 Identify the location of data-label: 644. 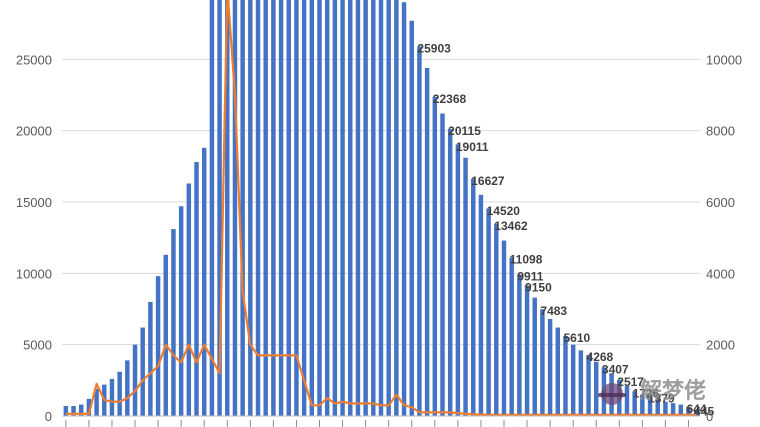
(696, 409).